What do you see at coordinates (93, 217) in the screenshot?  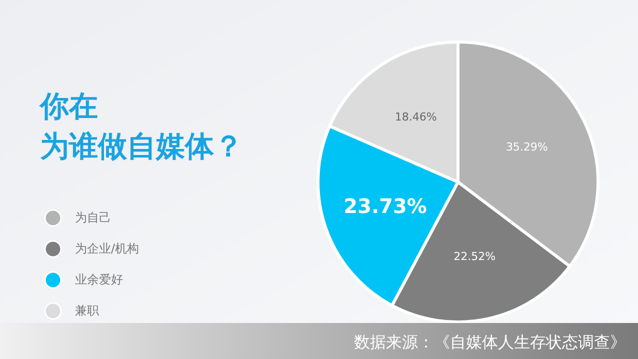 I see `legend-label: 为自己` at bounding box center [93, 217].